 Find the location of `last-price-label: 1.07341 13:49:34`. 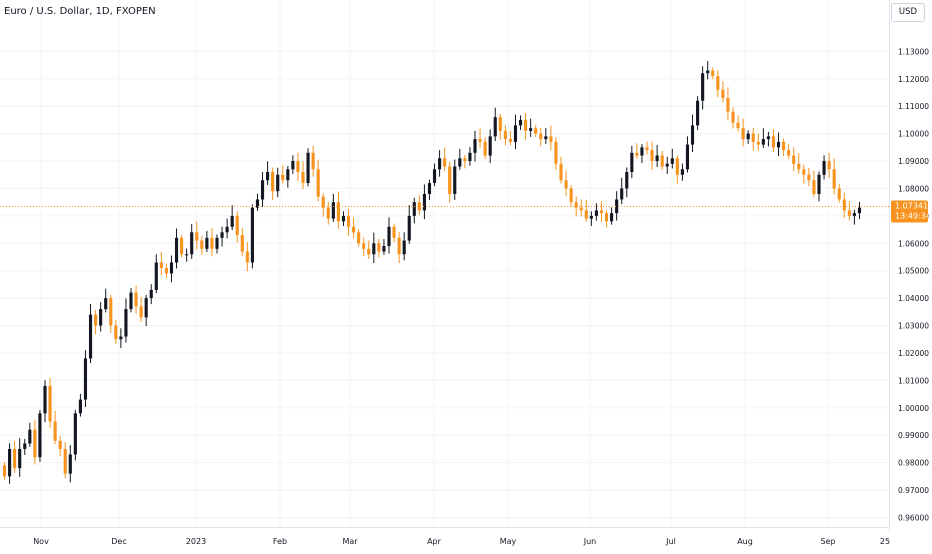

last-price-label: 1.07341 13:49:34 is located at coordinates (911, 211).